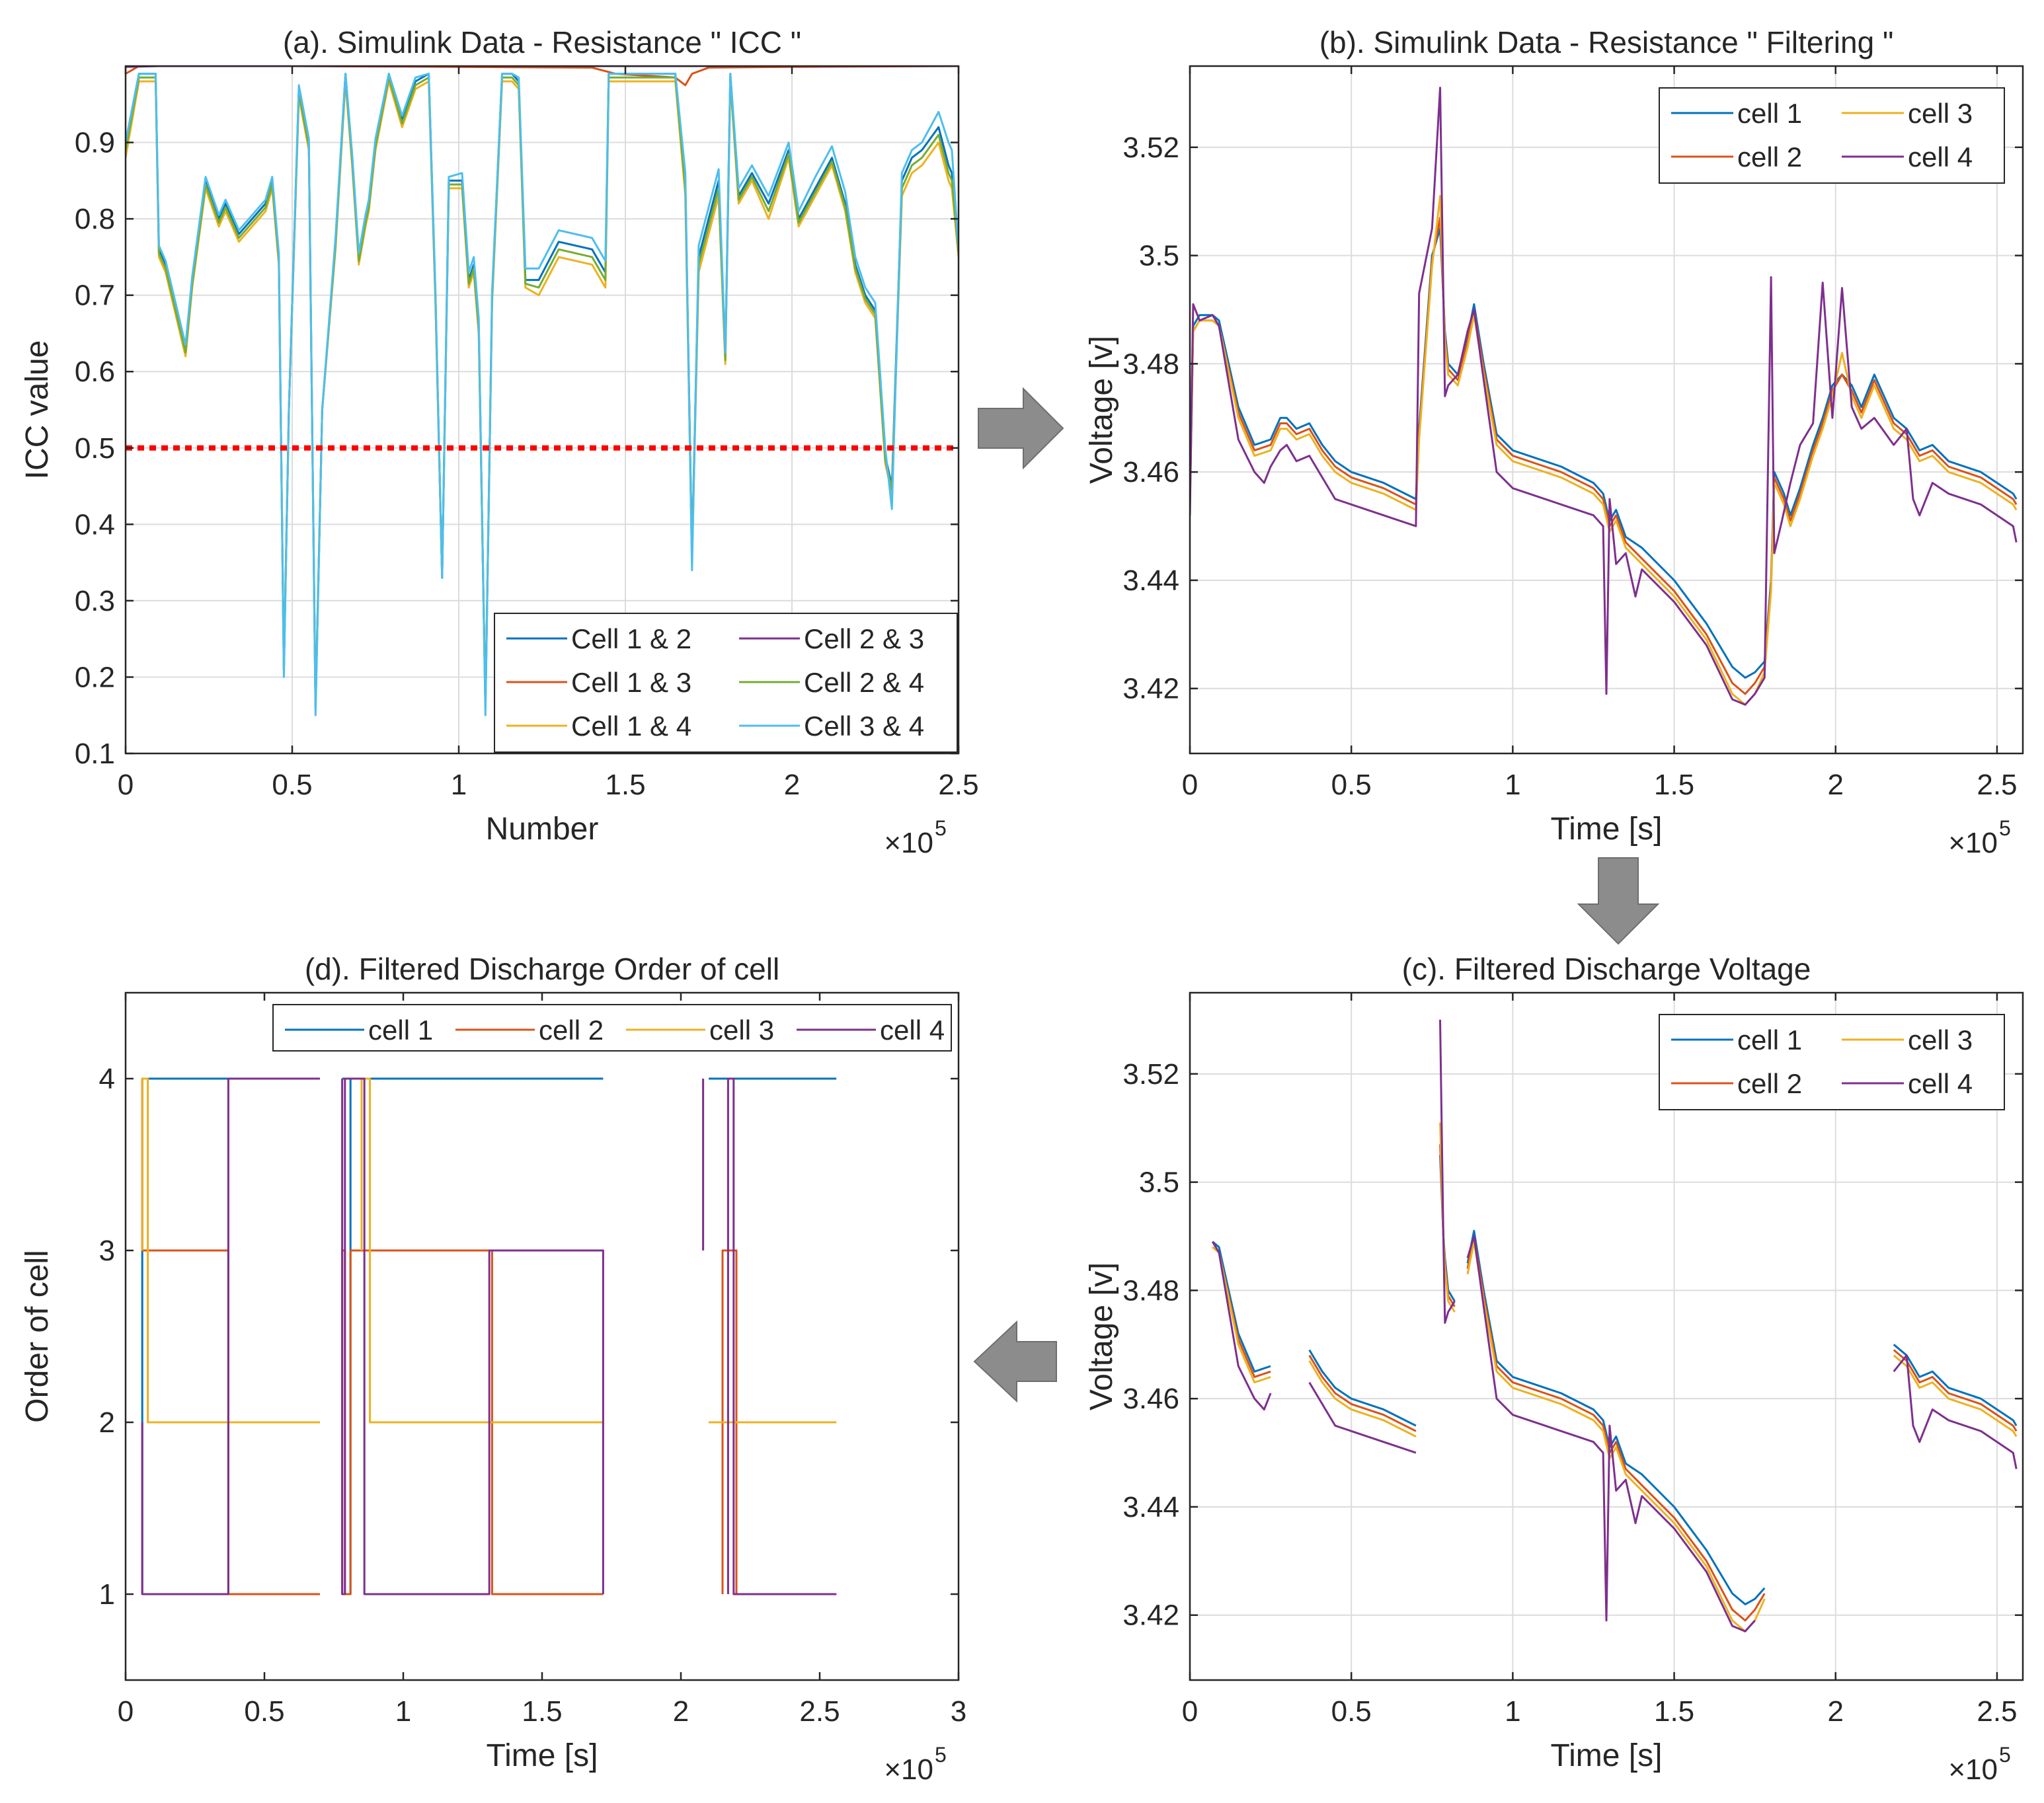 The width and height of the screenshot is (2044, 1803). I want to click on legend-label-4: Cell 2 & 3, so click(864, 638).